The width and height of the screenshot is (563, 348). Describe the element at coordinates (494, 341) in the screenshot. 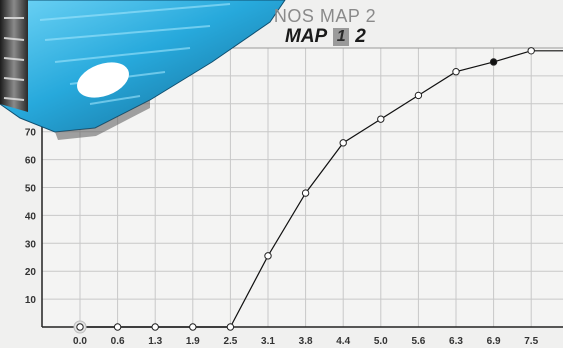

I see `x-tick-label: 6.9` at that location.